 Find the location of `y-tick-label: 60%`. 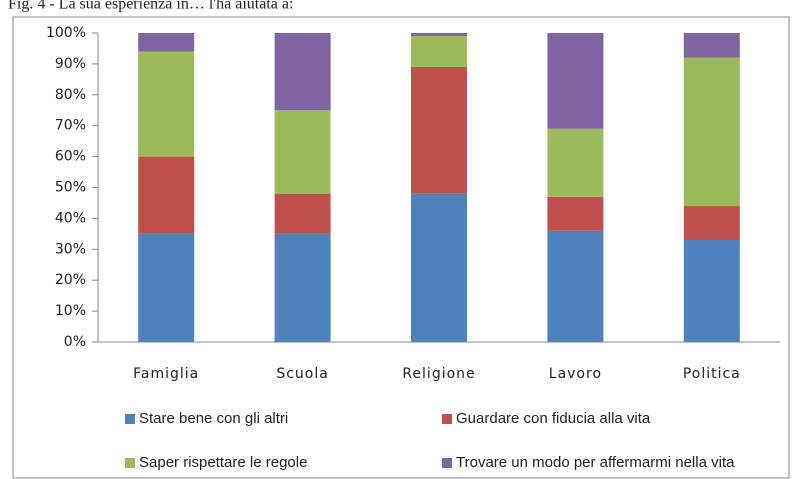

y-tick-label: 60% is located at coordinates (70, 157).